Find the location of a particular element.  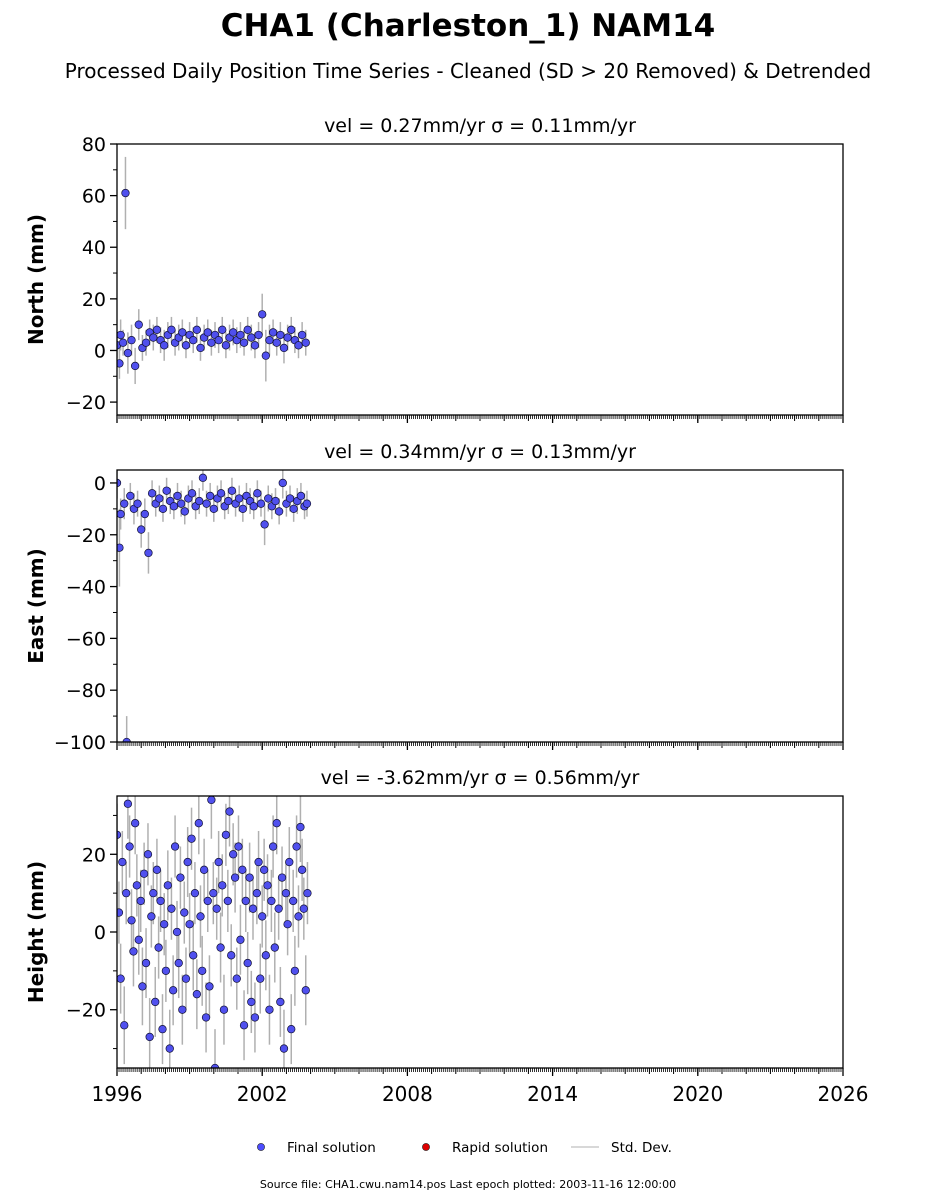

x-tick-label: 2020 is located at coordinates (697, 1094).